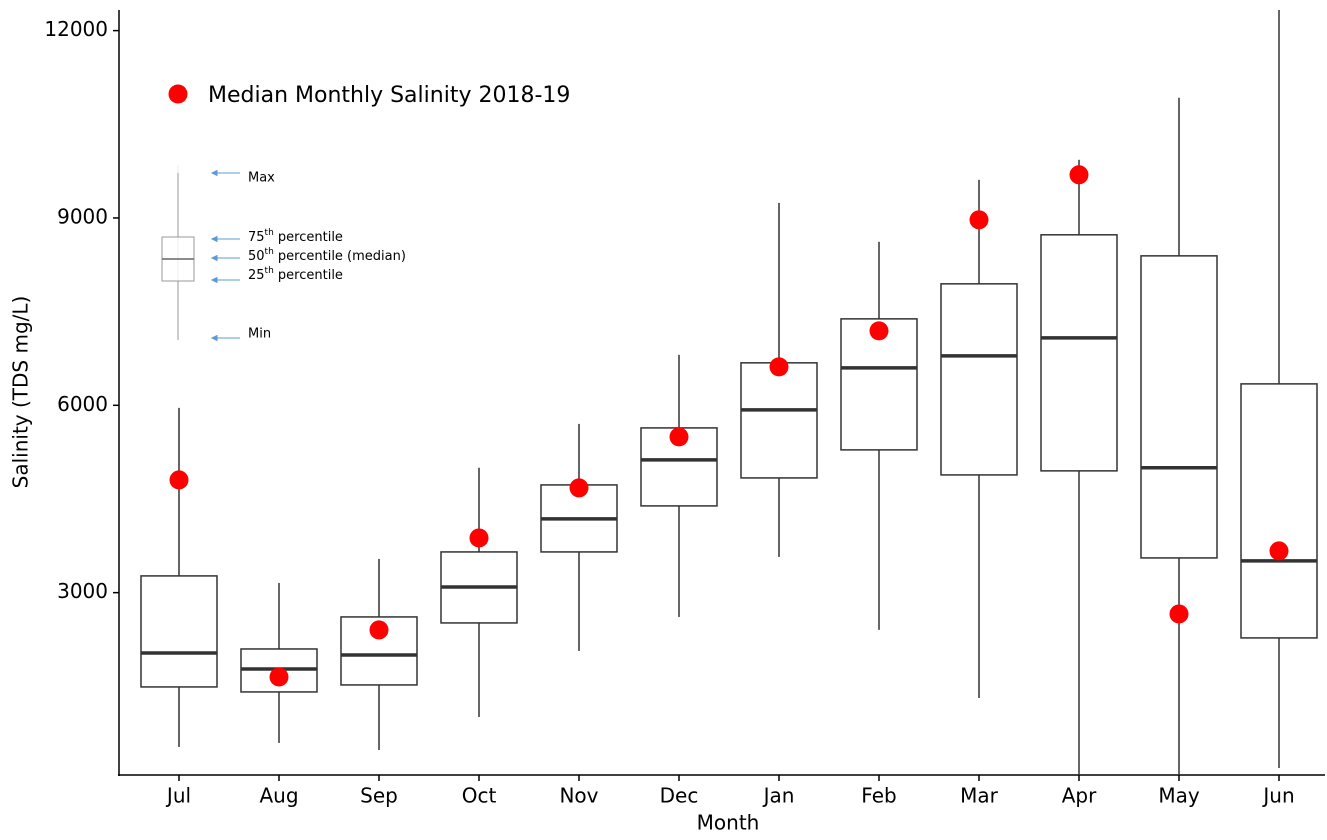 The width and height of the screenshot is (1327, 840). What do you see at coordinates (578, 796) in the screenshot?
I see `x-tick-label: Nov` at bounding box center [578, 796].